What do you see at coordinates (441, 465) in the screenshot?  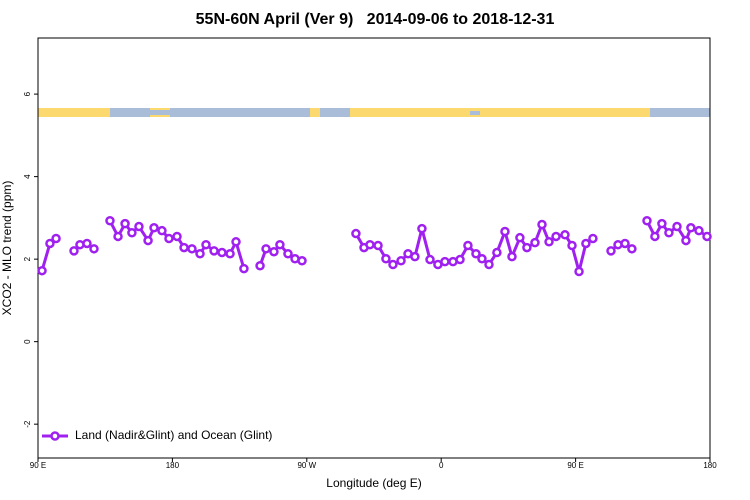 I see `x-tick-label: 0` at bounding box center [441, 465].